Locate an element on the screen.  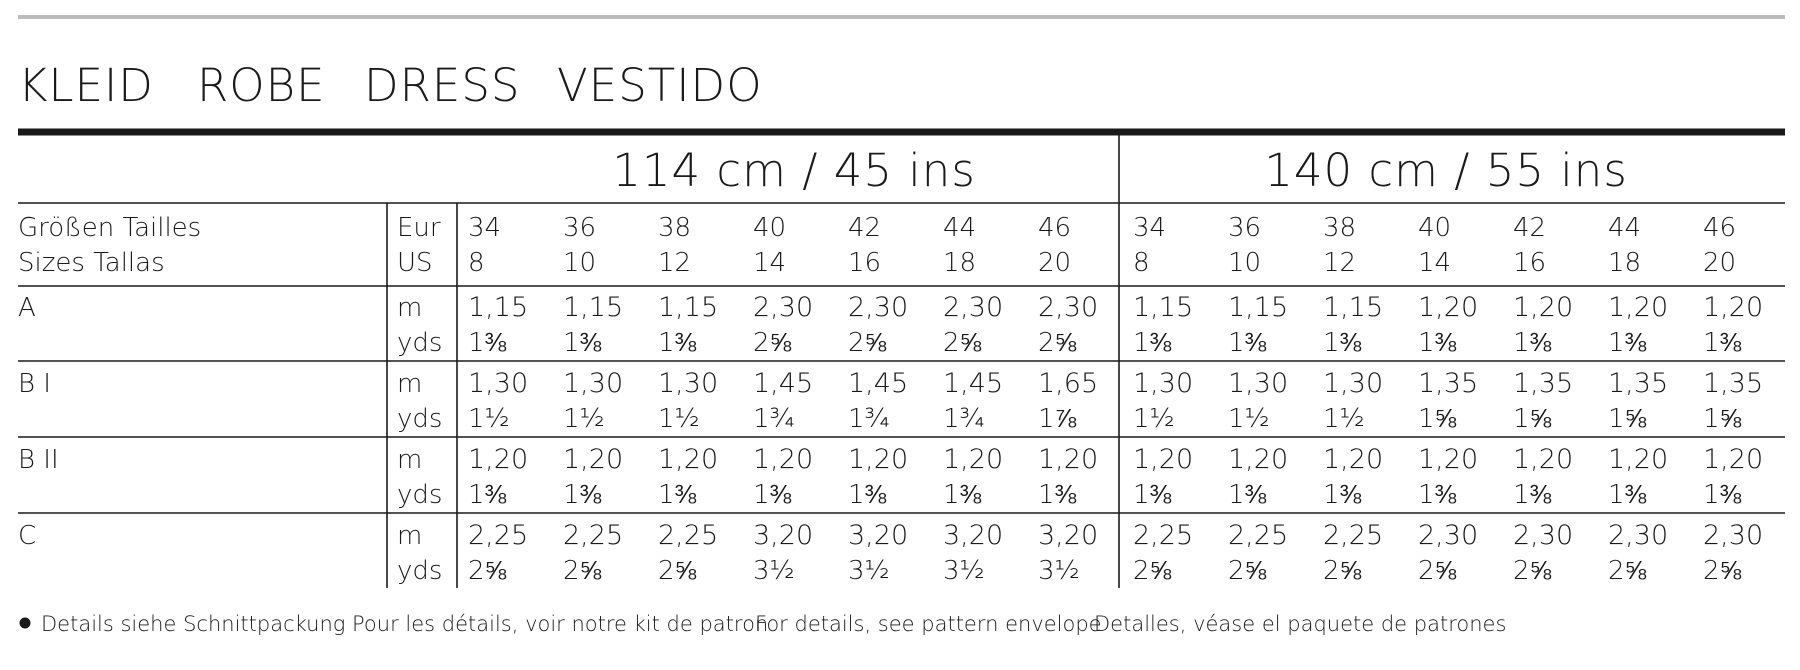
footnote: For details, see pattern envelope is located at coordinates (928, 624).